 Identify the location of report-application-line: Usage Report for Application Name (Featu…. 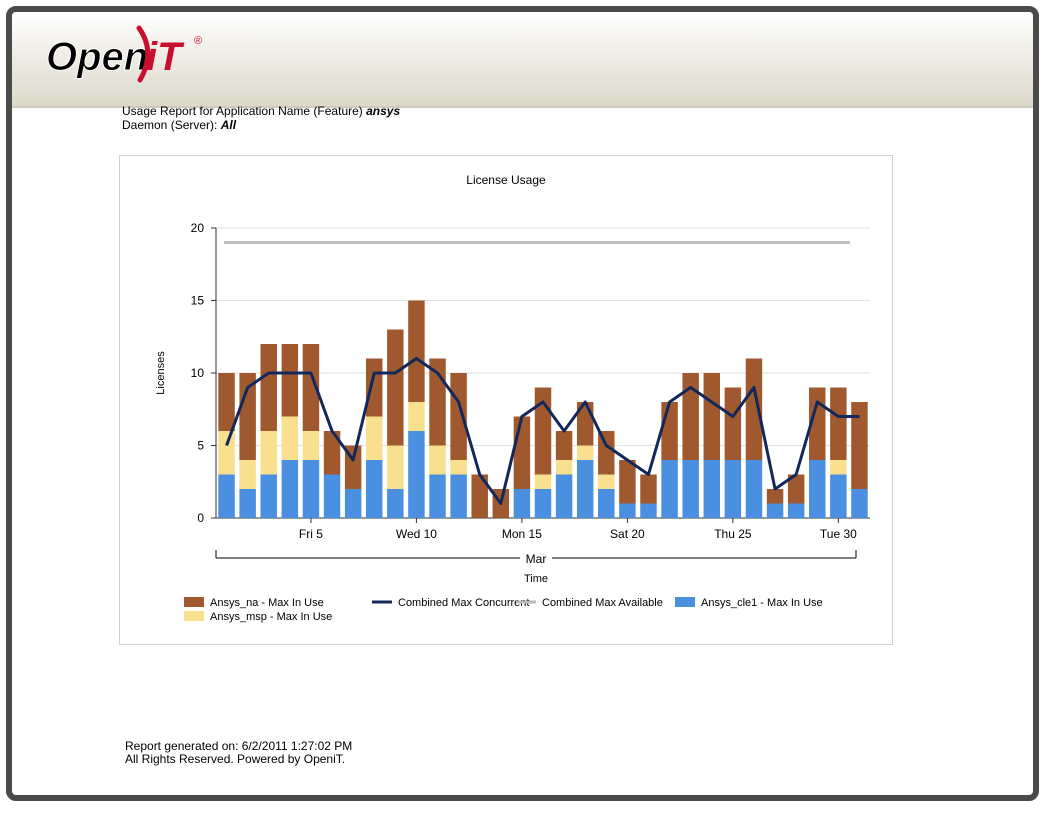
(261, 111).